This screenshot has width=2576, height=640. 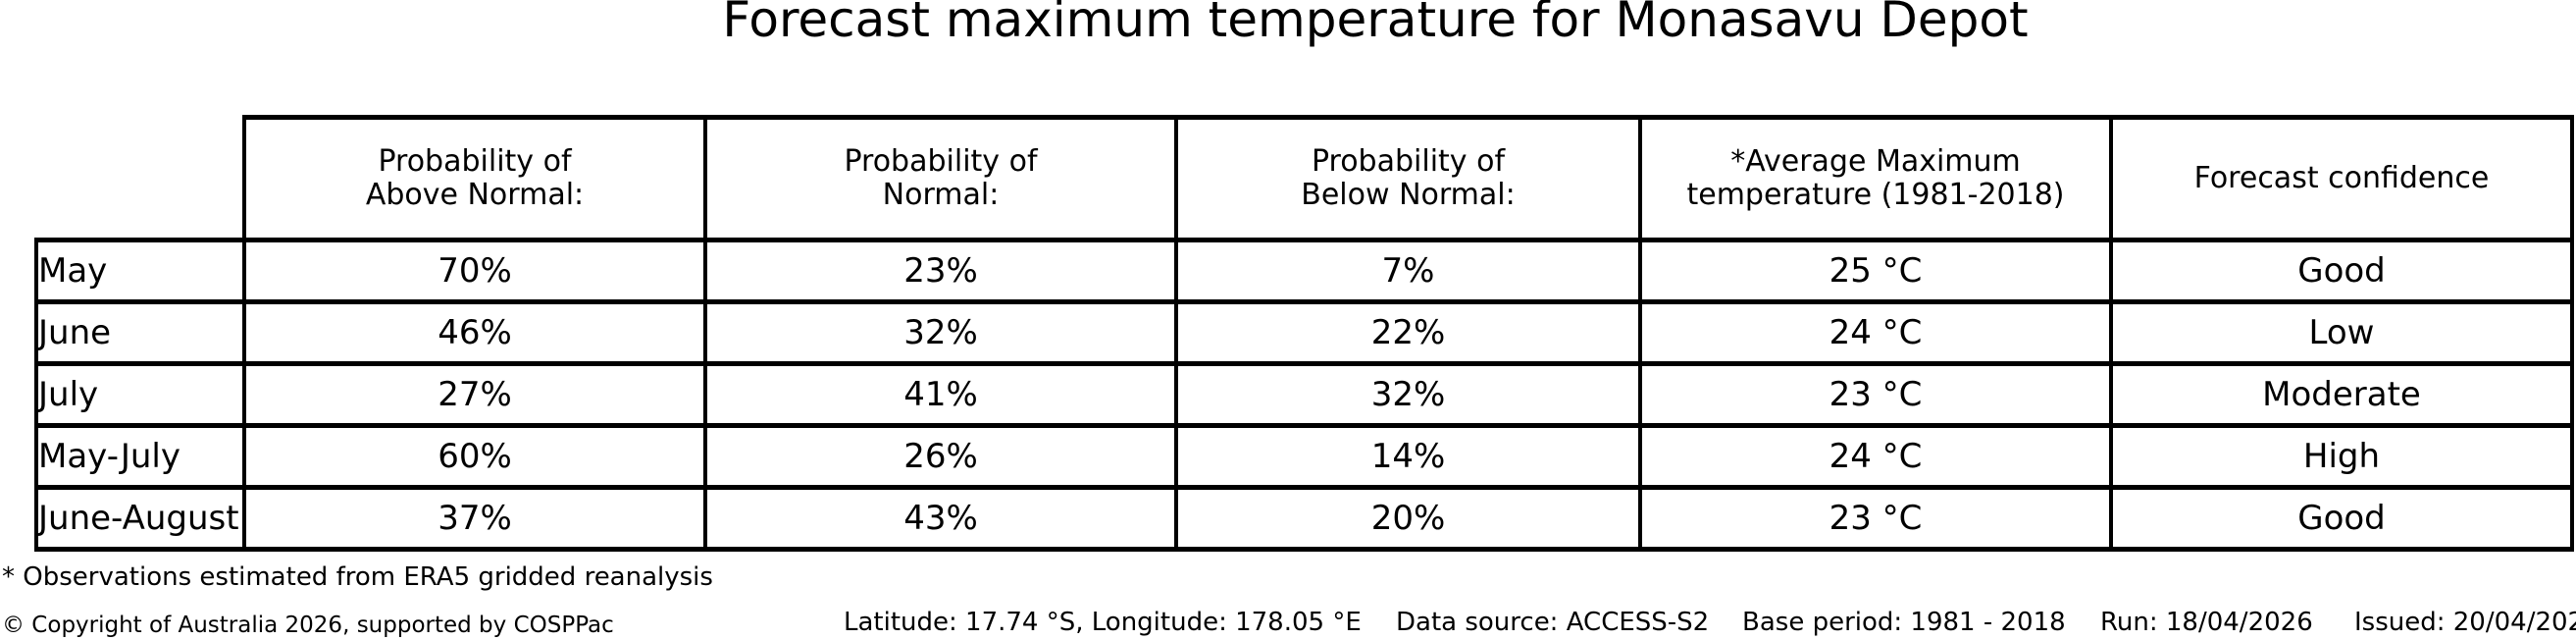 What do you see at coordinates (474, 271) in the screenshot?
I see `table-cell: 70%` at bounding box center [474, 271].